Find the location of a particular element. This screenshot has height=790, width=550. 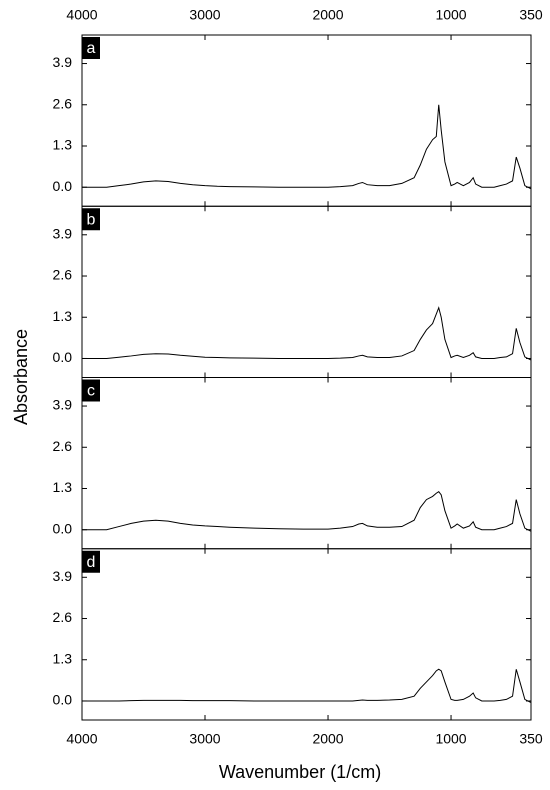

x-axis-title: Wavenumber (1/cm) is located at coordinates (300, 772).